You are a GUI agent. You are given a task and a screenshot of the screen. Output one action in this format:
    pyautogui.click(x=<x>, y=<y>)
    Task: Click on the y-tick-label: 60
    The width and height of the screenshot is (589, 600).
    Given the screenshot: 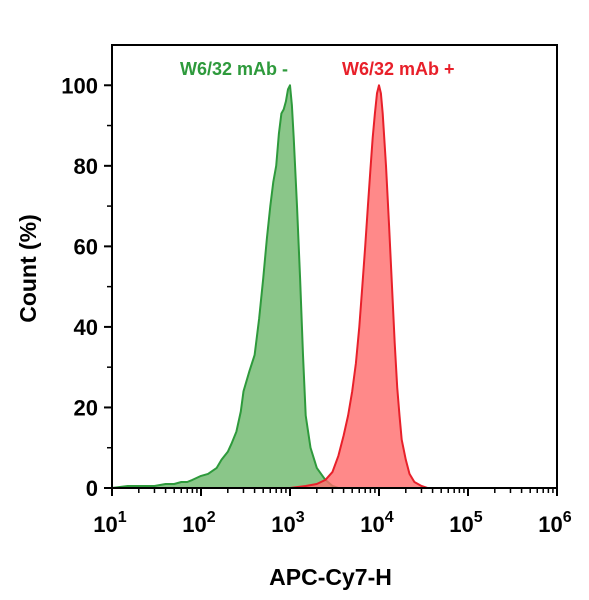 What is the action you would take?
    pyautogui.click(x=86, y=246)
    